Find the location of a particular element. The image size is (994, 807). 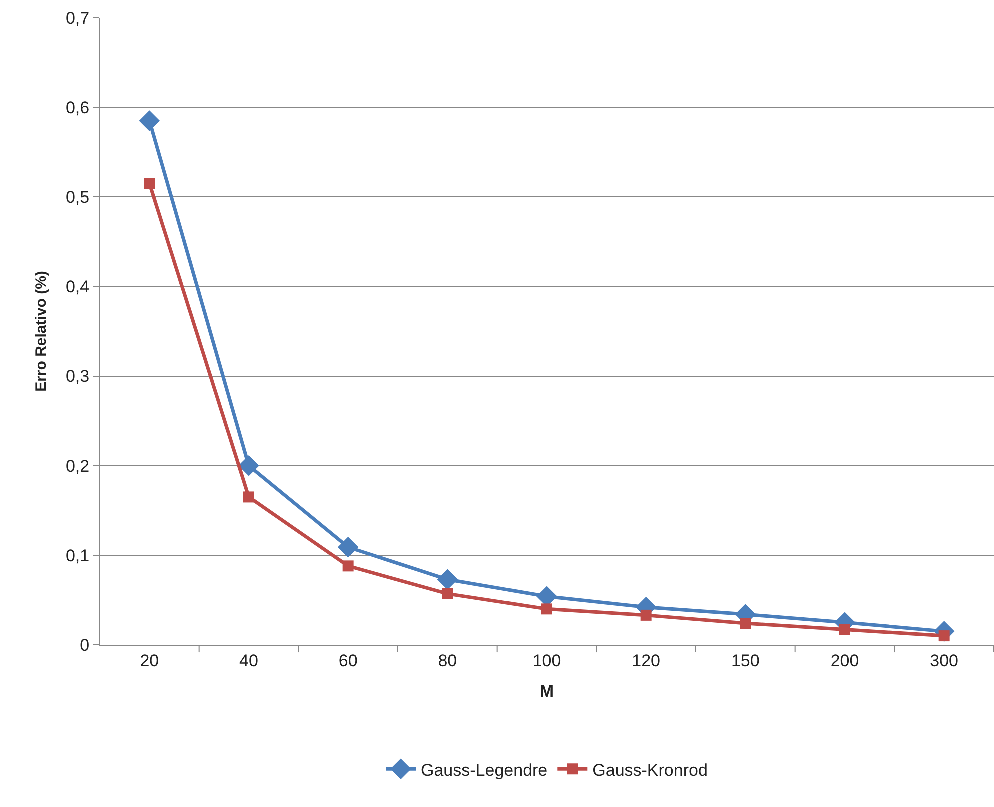

x-tick-label: 200 is located at coordinates (845, 660).